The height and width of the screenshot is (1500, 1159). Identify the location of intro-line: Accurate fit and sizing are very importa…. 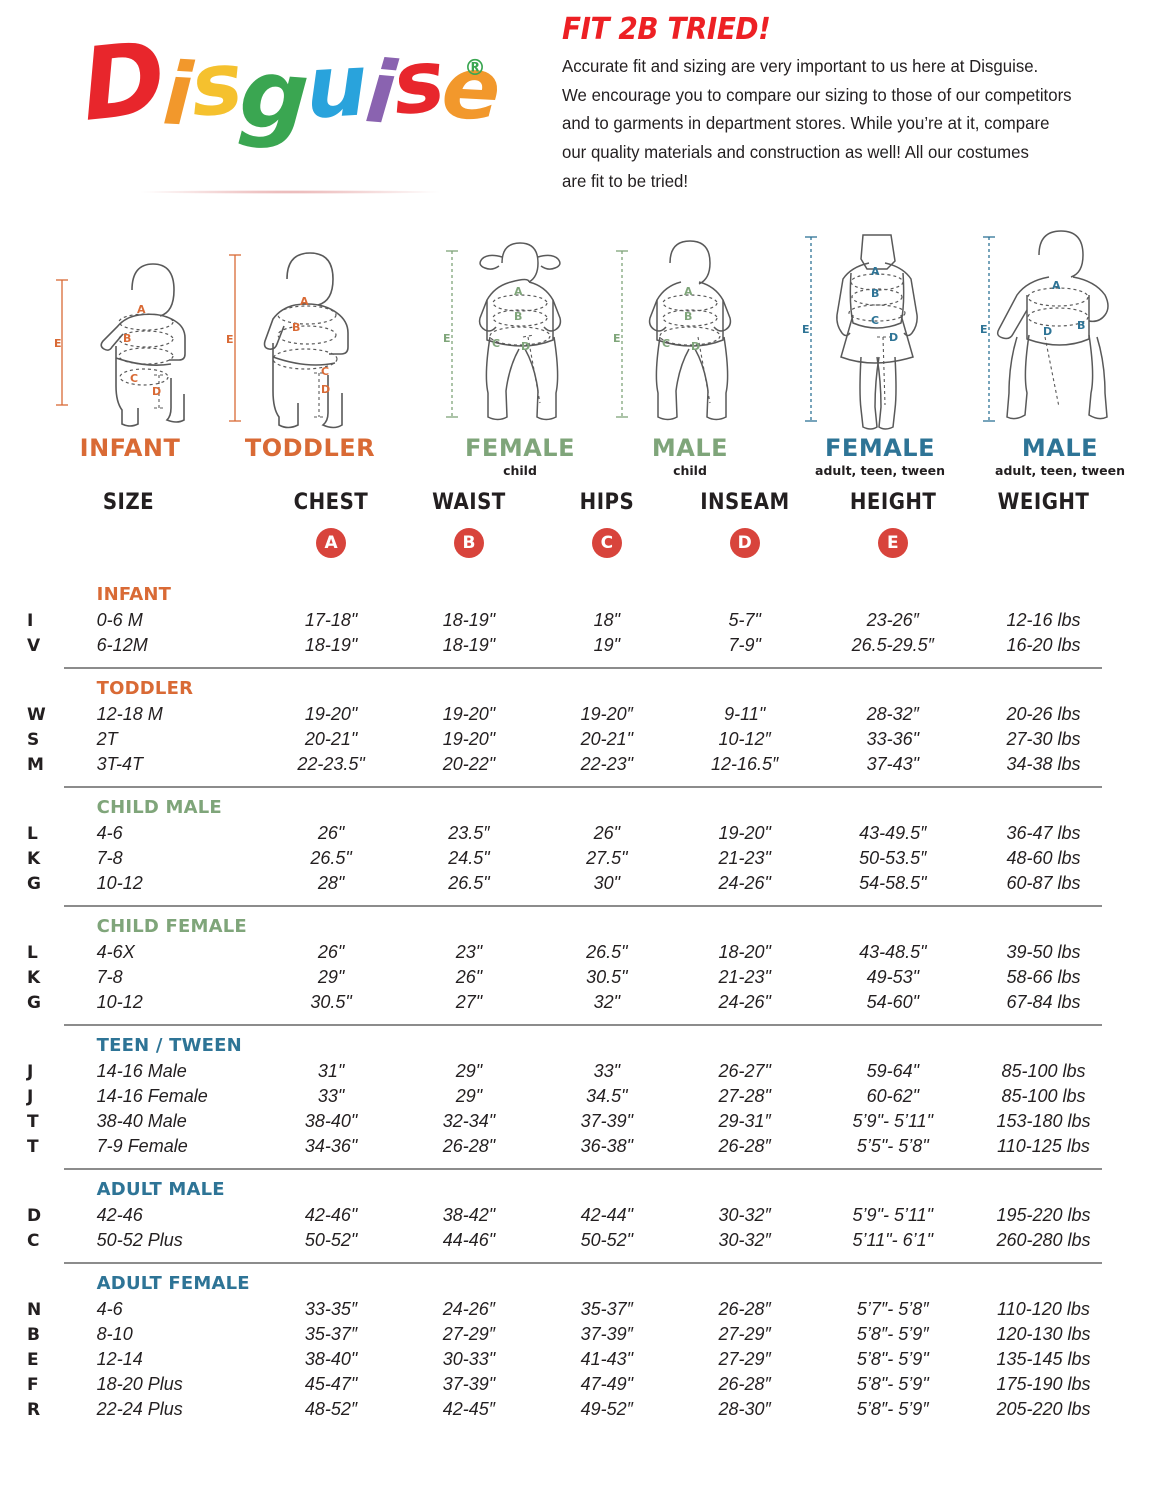
(800, 66).